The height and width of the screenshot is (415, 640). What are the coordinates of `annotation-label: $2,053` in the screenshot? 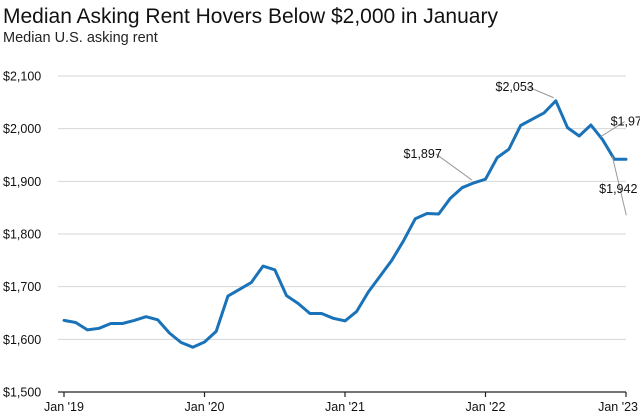 It's located at (515, 87).